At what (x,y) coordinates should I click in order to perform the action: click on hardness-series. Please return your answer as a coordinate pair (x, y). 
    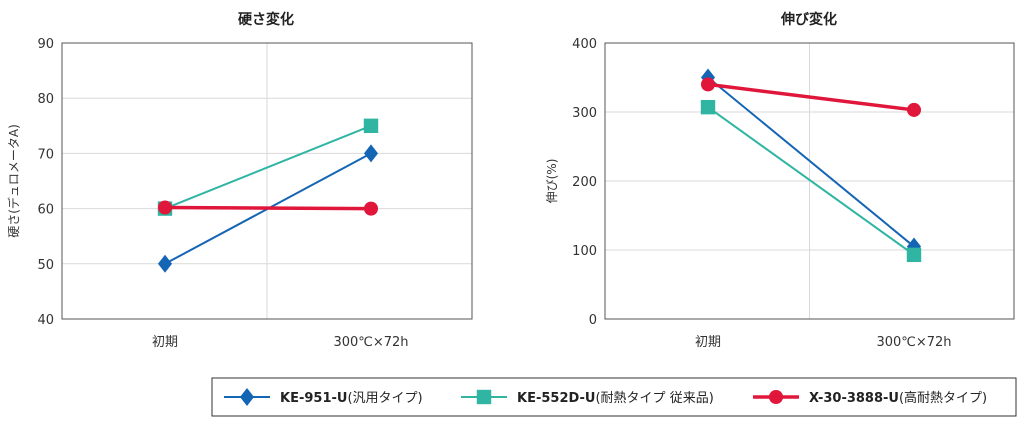
    Looking at the image, I should click on (268, 195).